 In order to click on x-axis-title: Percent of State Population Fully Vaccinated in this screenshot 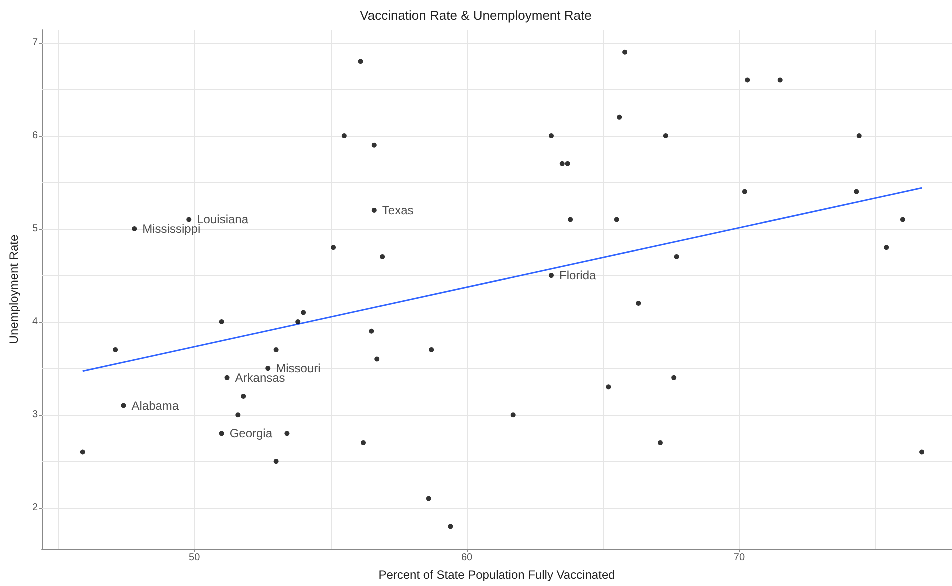, I will do `click(497, 575)`.